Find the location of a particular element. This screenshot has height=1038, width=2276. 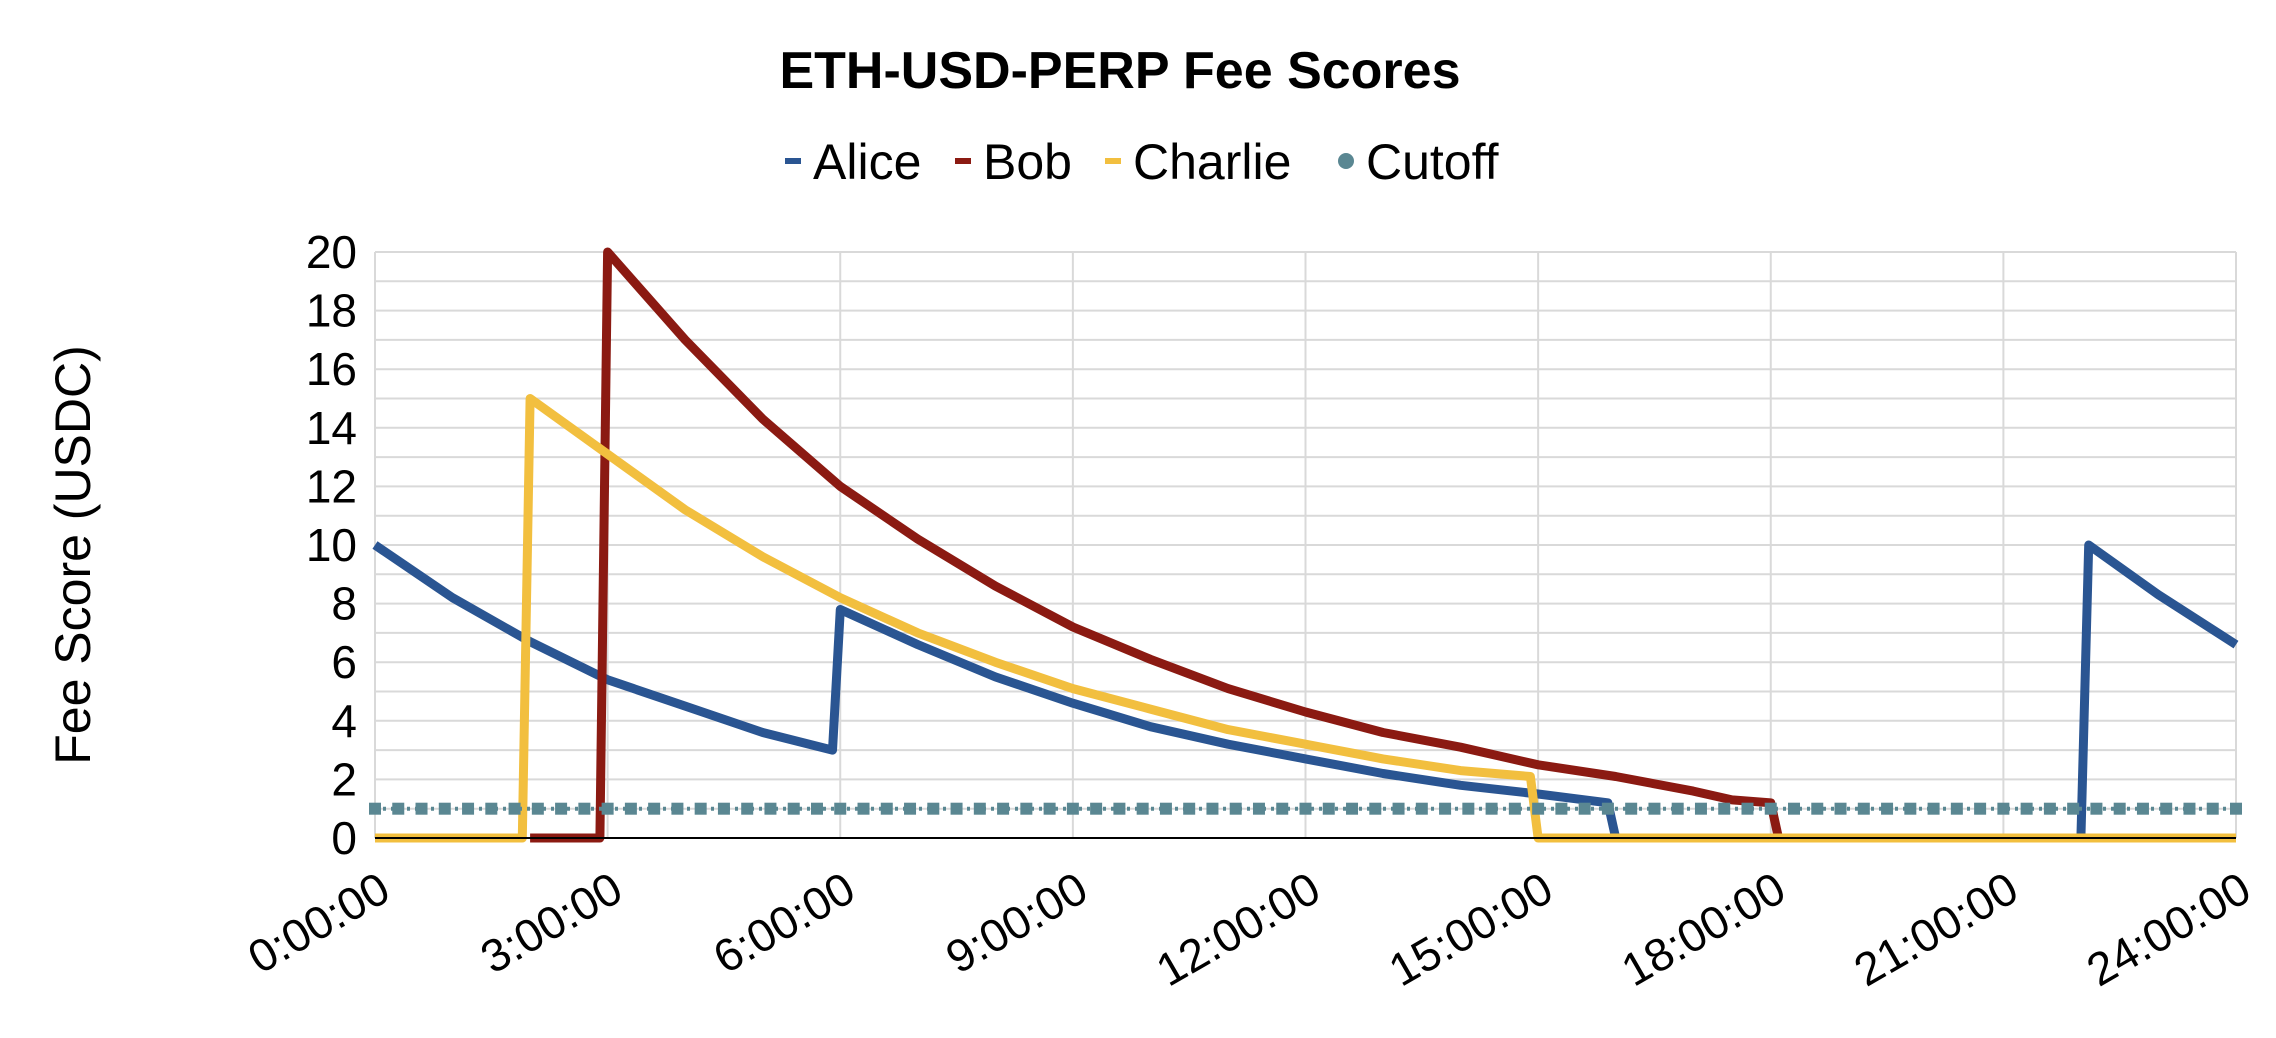

legend: Alice Bob Charlie Cutoff is located at coordinates (1142, 162).